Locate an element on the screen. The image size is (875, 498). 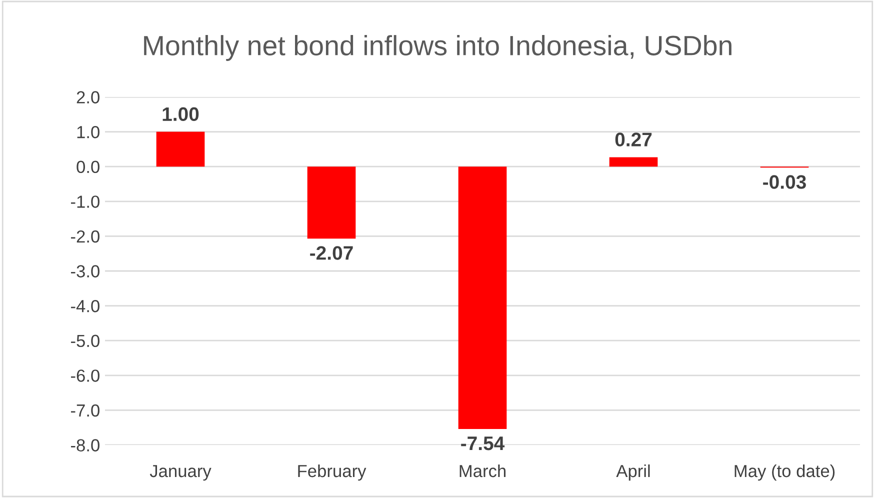
y-tick-label: -2.0 is located at coordinates (85, 236).